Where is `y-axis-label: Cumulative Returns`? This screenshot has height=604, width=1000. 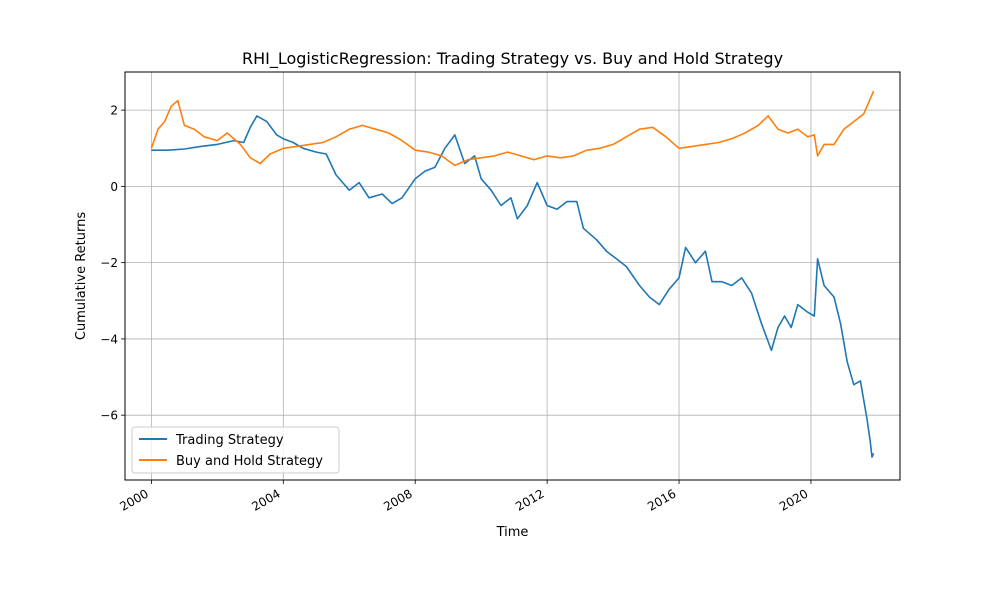 y-axis-label: Cumulative Returns is located at coordinates (81, 276).